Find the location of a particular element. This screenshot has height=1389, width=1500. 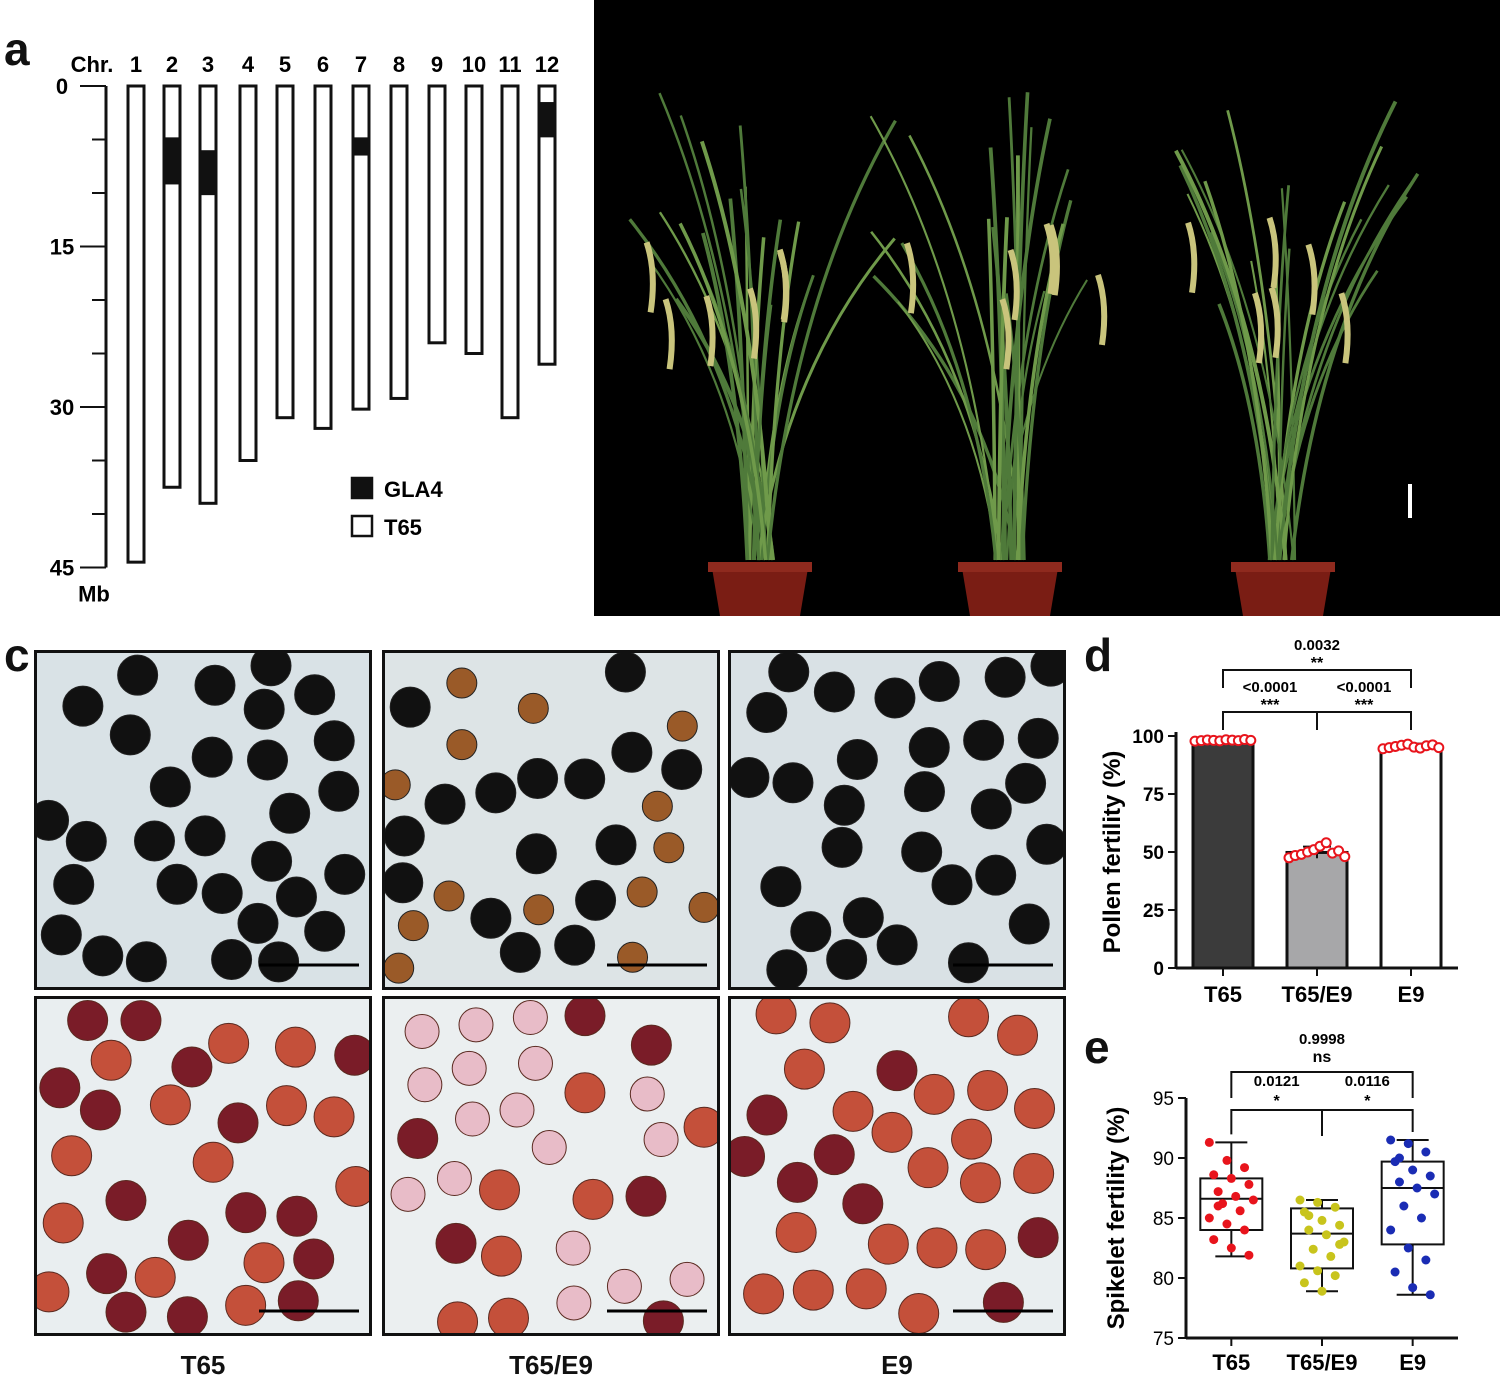

scale-bar is located at coordinates (1410, 501).